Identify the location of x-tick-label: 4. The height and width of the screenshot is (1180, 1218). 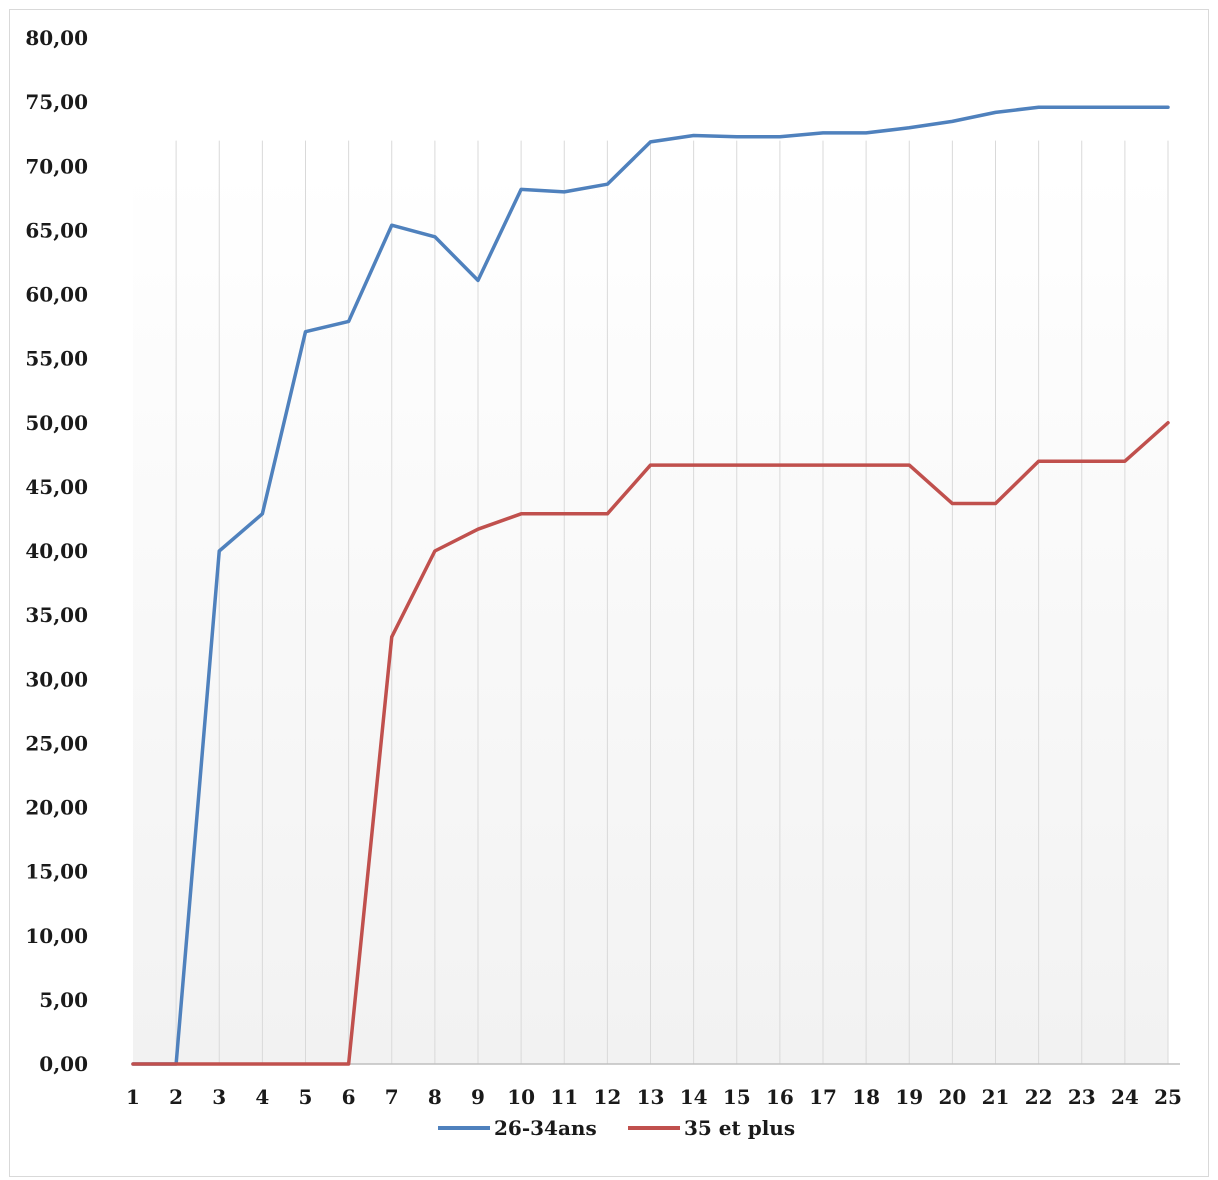
(262, 1097).